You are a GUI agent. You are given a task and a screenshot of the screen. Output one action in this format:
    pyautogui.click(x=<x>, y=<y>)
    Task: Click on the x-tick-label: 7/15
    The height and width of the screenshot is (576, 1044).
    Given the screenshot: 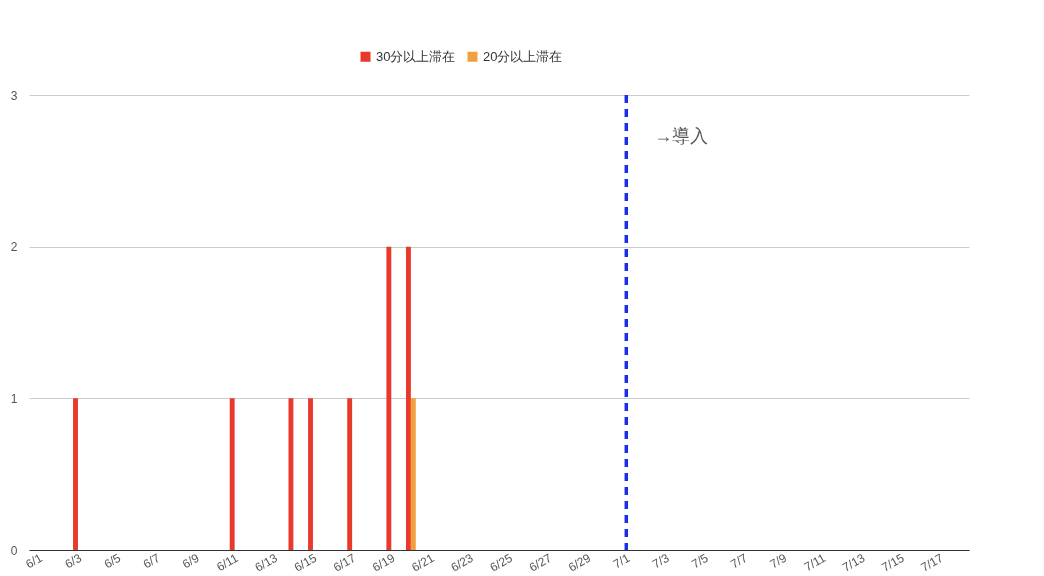 What is the action you would take?
    pyautogui.click(x=893, y=562)
    